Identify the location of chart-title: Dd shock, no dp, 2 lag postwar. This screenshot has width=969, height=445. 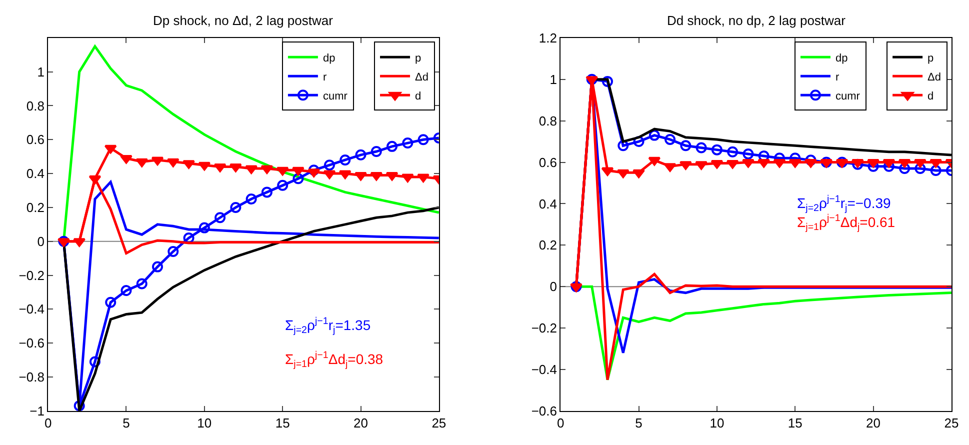
(756, 20).